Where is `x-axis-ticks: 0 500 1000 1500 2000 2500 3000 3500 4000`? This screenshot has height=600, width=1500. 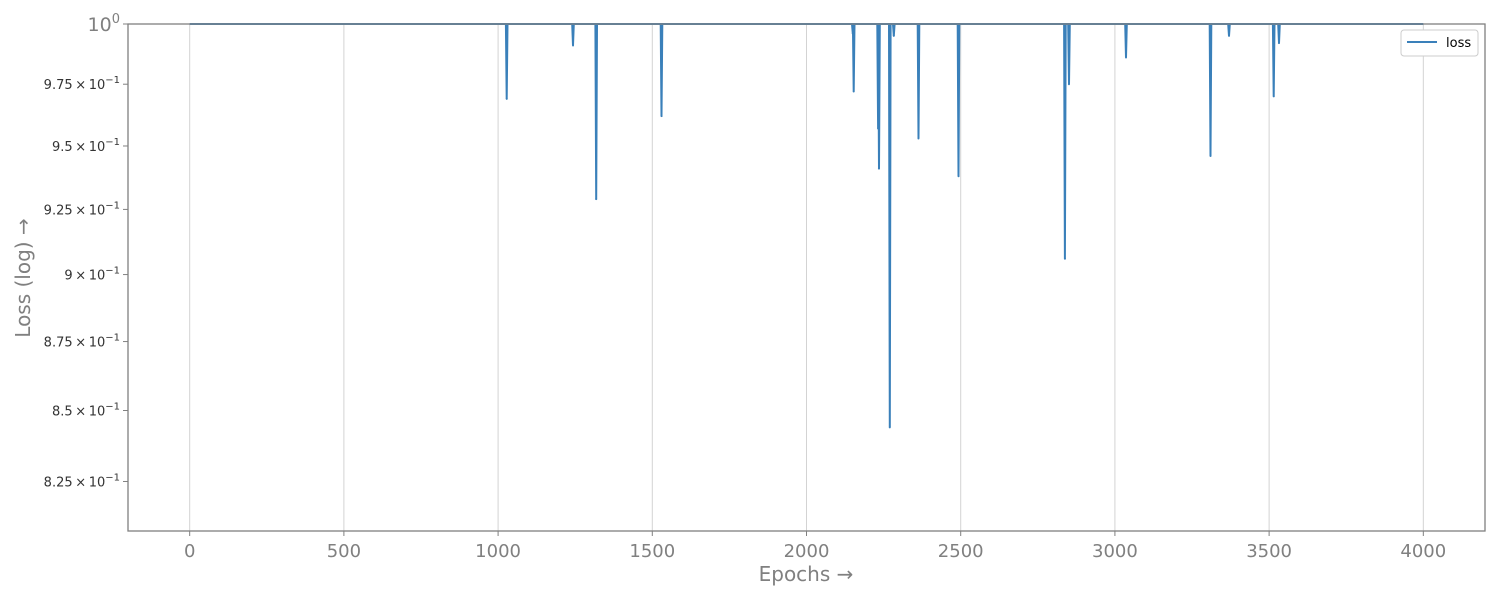 x-axis-ticks: 0 500 1000 1500 2000 2500 3000 3500 4000 is located at coordinates (815, 546).